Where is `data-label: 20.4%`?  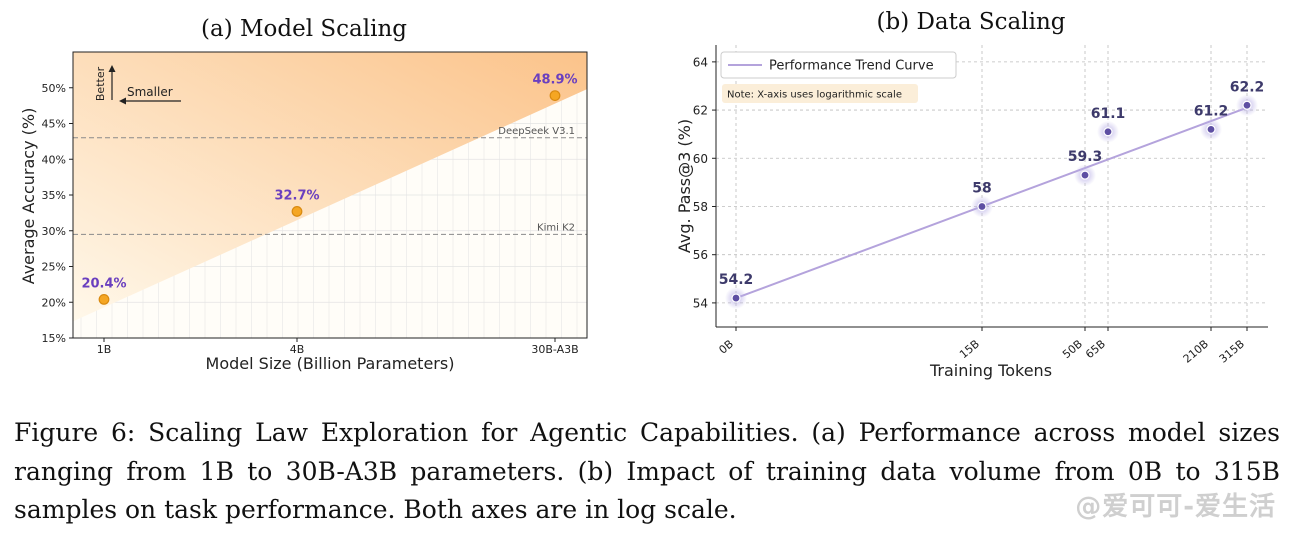 data-label: 20.4% is located at coordinates (103, 283).